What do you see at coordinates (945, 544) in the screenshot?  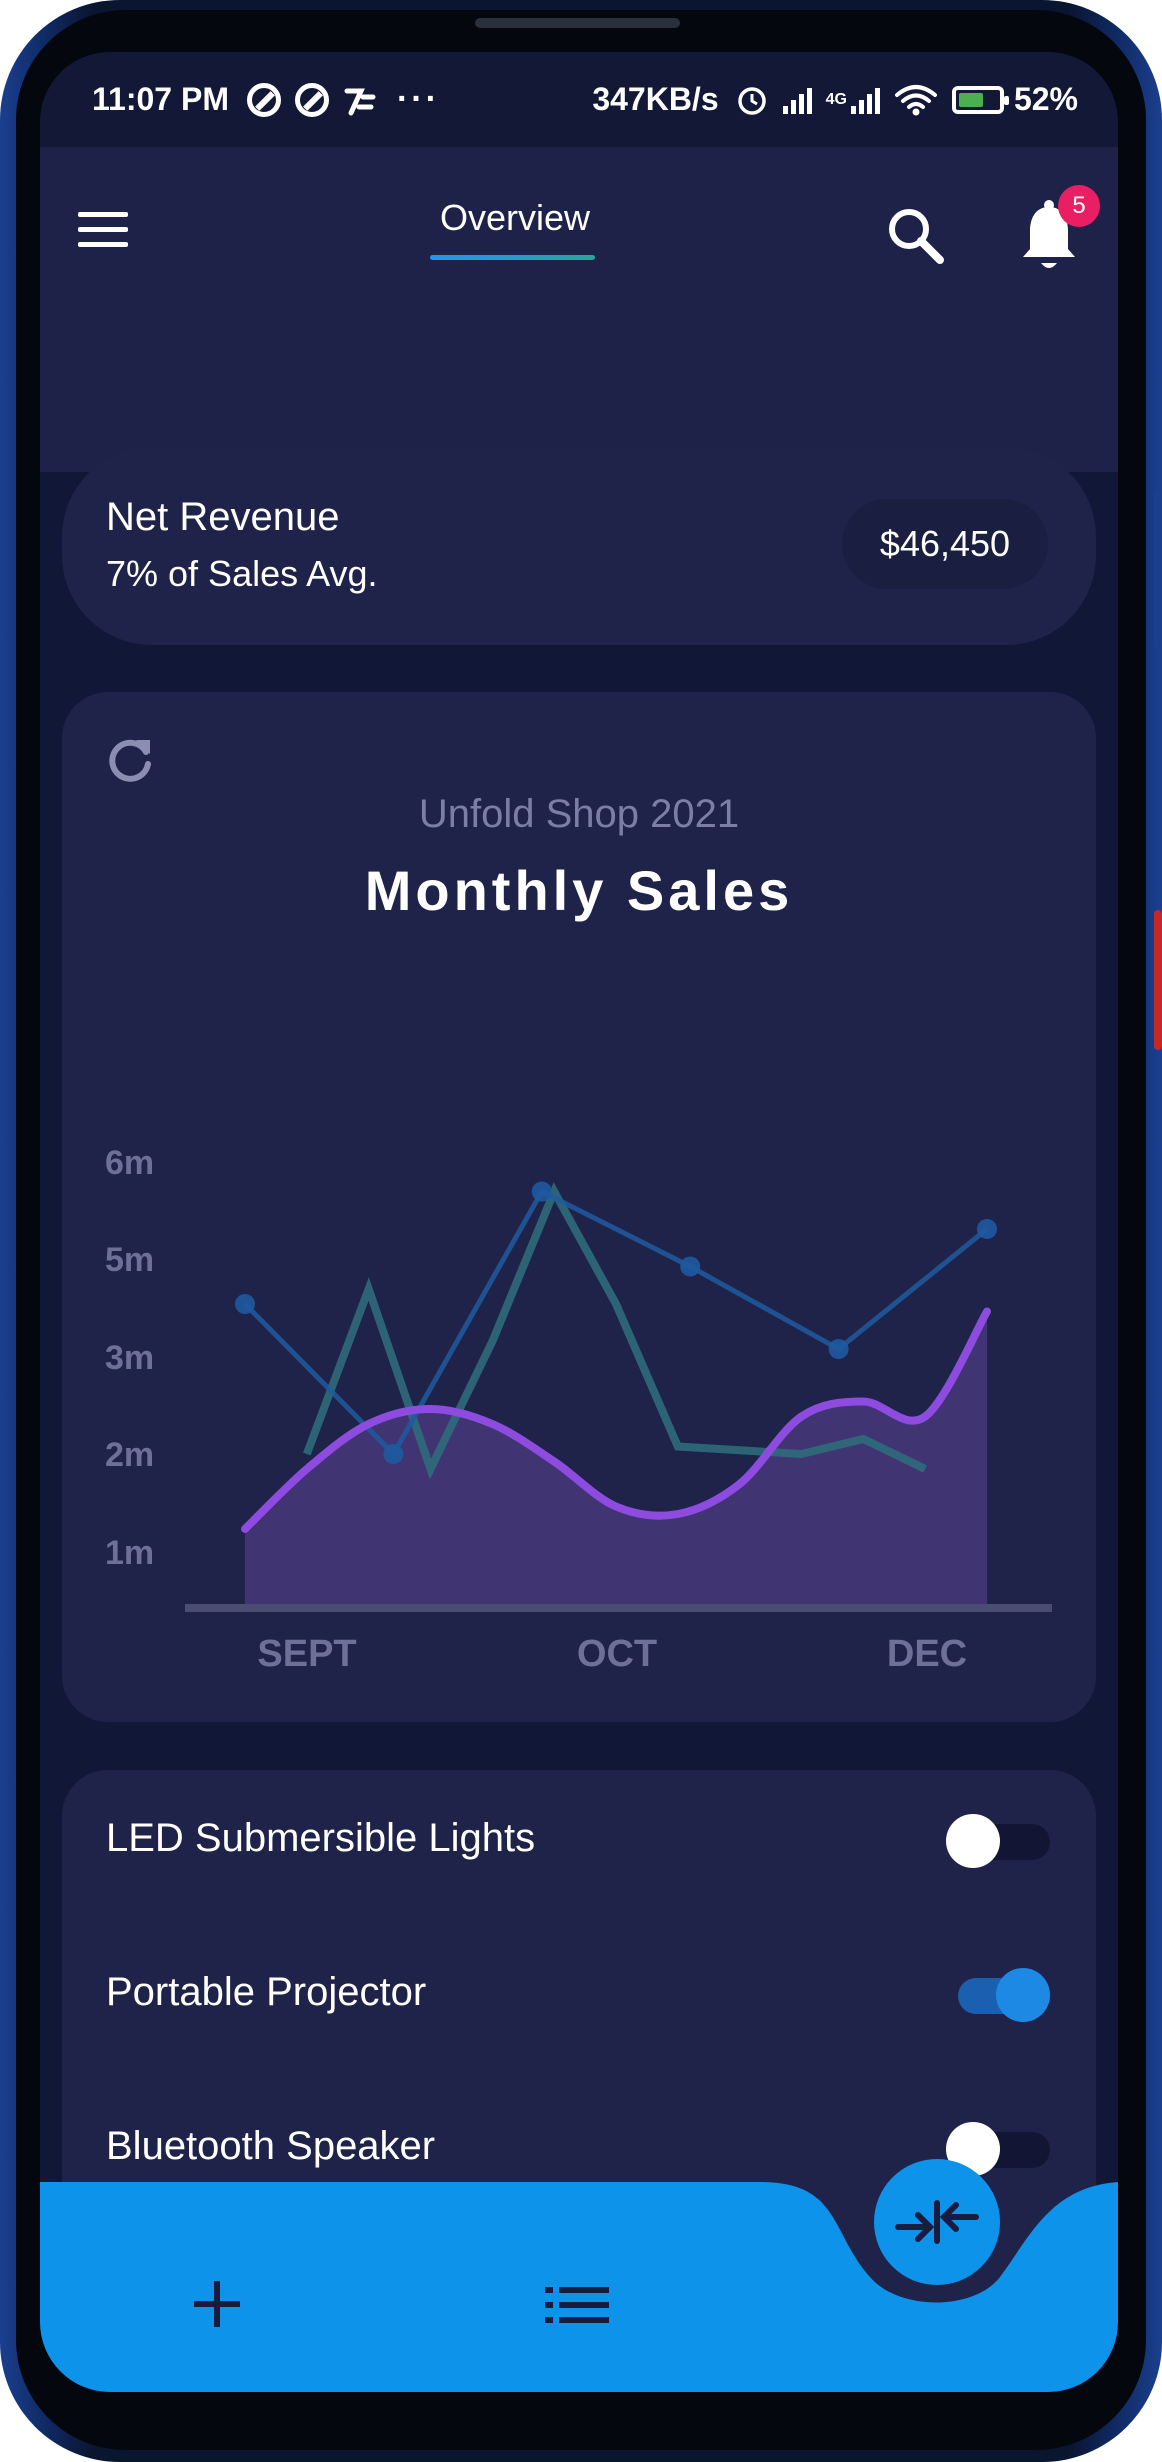 I see `revenue-amount: $46,450` at bounding box center [945, 544].